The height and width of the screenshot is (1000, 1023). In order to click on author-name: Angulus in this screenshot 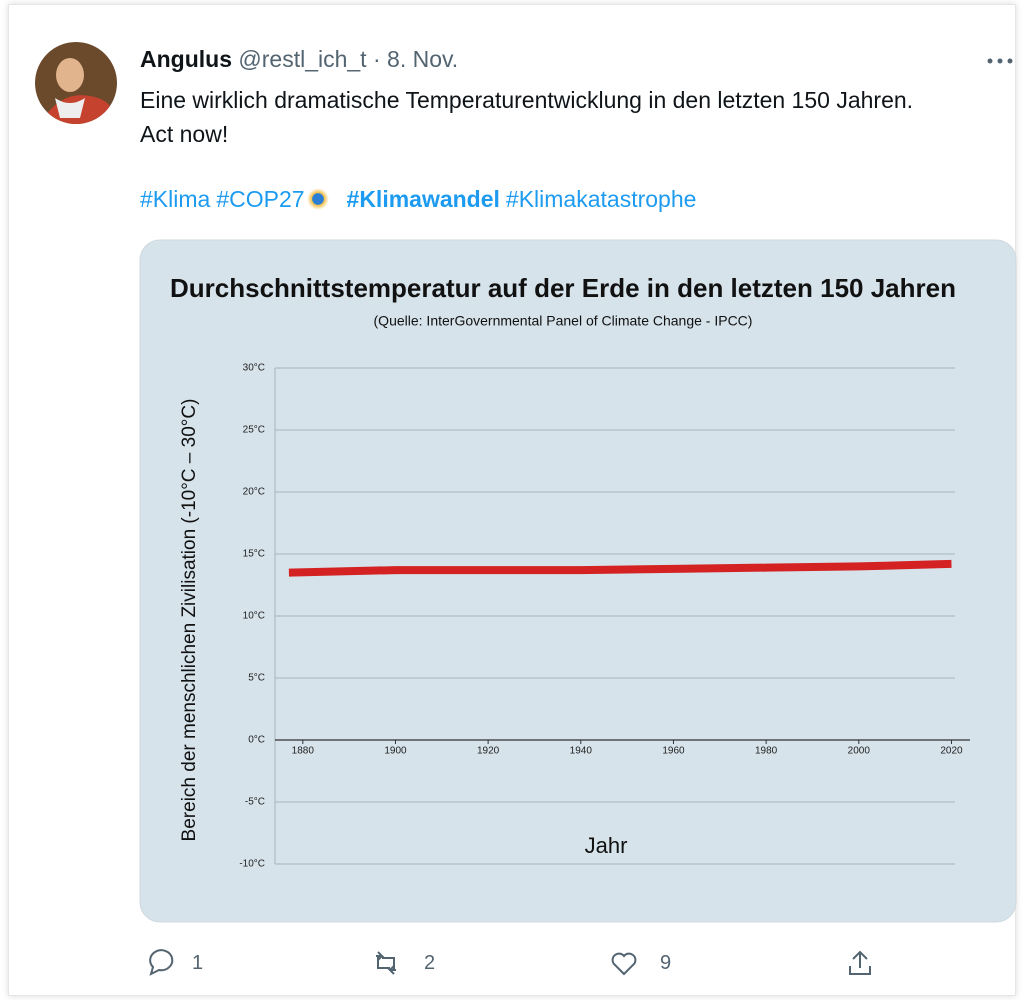, I will do `click(186, 59)`.